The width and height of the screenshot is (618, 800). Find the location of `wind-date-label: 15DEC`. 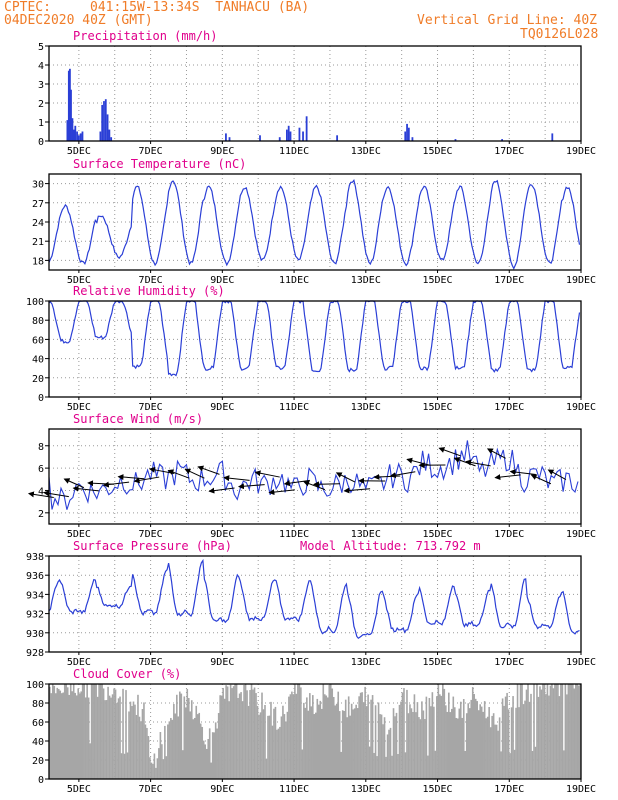

wind-date-label: 15DEC is located at coordinates (437, 534).